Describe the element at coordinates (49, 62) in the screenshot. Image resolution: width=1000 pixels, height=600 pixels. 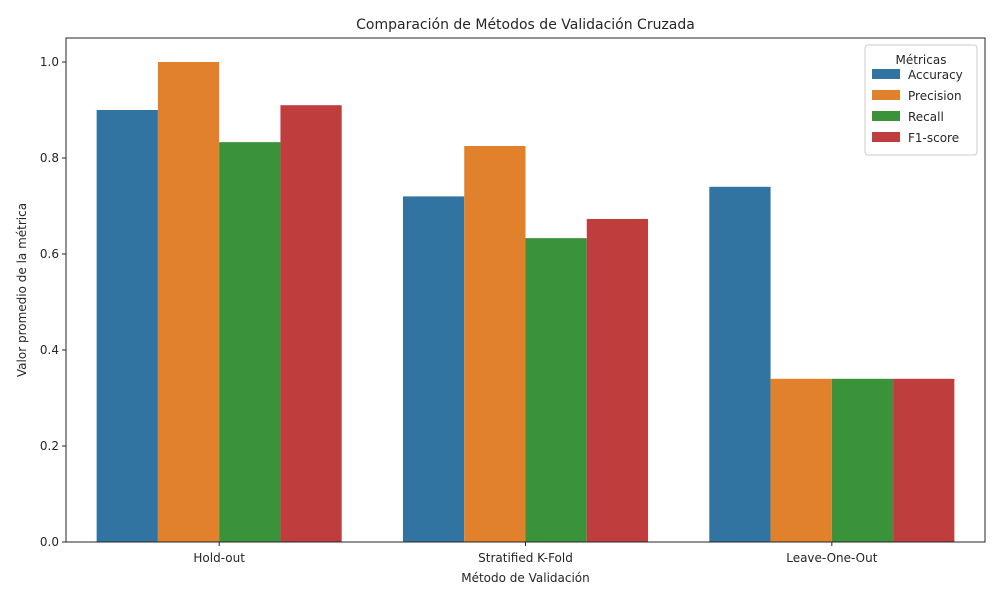
I see `y-tick-label: 1.0` at that location.